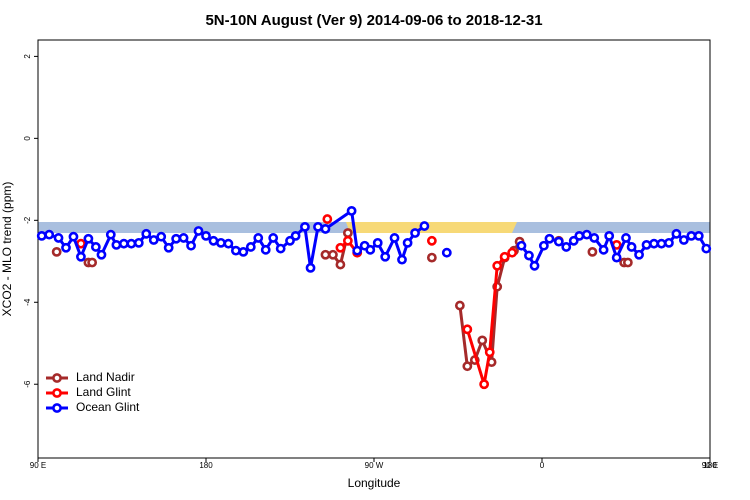  What do you see at coordinates (431, 227) in the screenshot?
I see `land-band` at bounding box center [431, 227].